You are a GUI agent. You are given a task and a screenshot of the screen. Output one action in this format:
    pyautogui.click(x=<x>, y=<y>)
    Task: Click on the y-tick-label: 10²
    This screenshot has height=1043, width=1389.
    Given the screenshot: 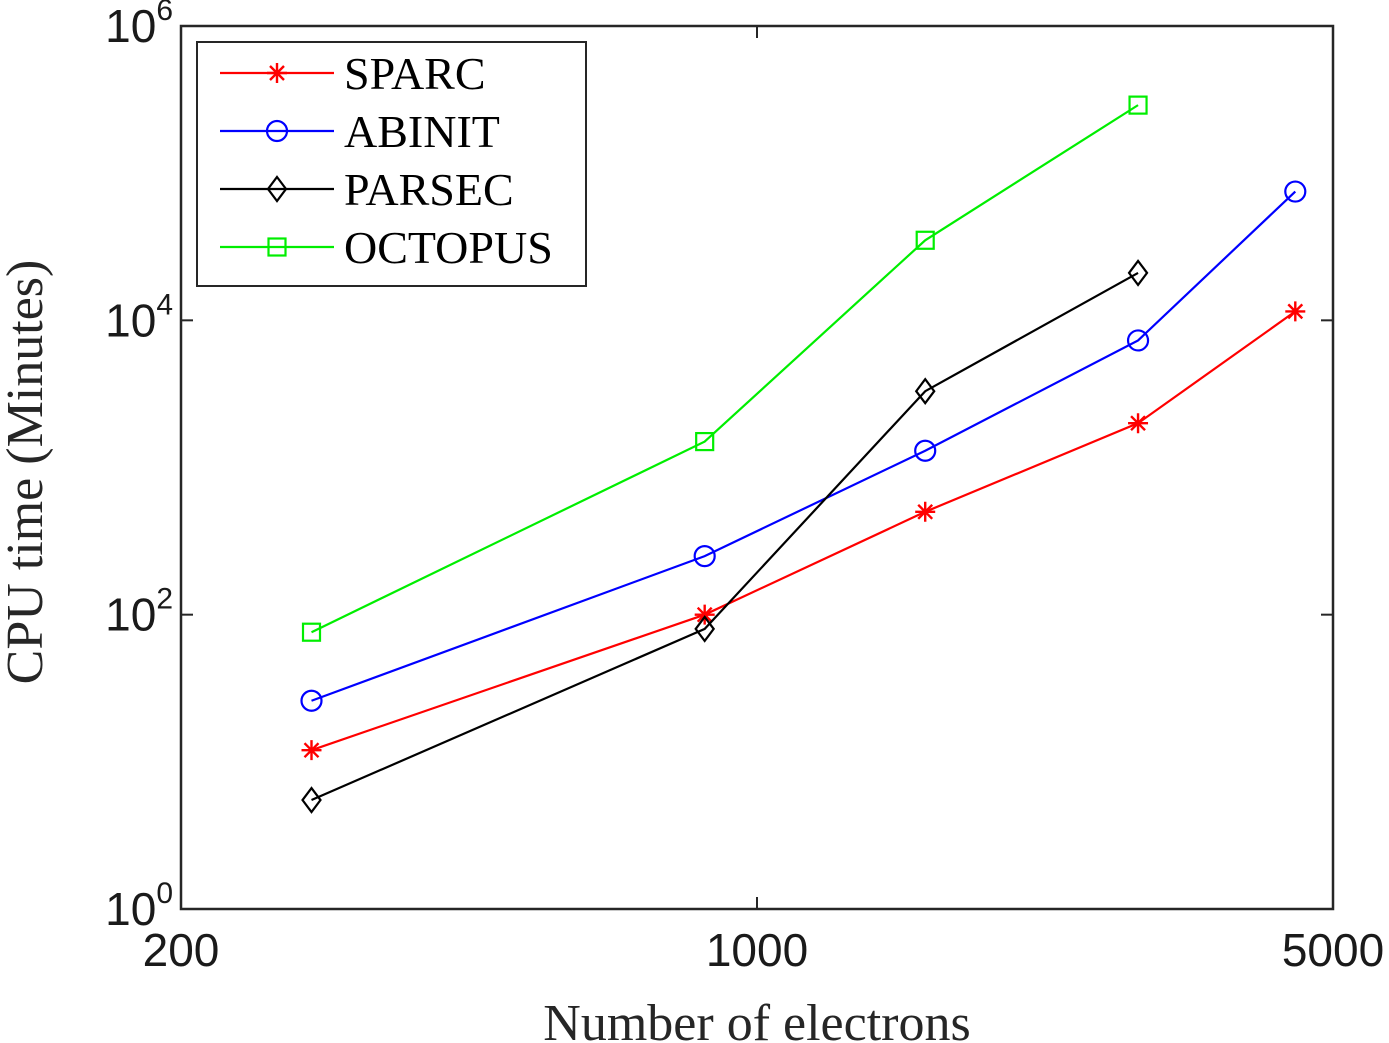 What is the action you would take?
    pyautogui.click(x=139, y=612)
    